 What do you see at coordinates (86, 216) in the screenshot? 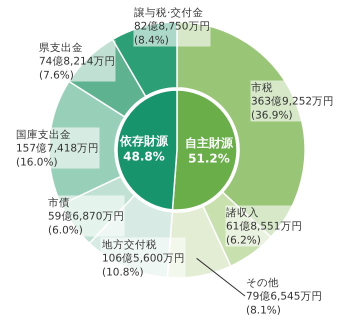
I see `data-label: 市債 59億6,870万円 (6.0%)` at bounding box center [86, 216].